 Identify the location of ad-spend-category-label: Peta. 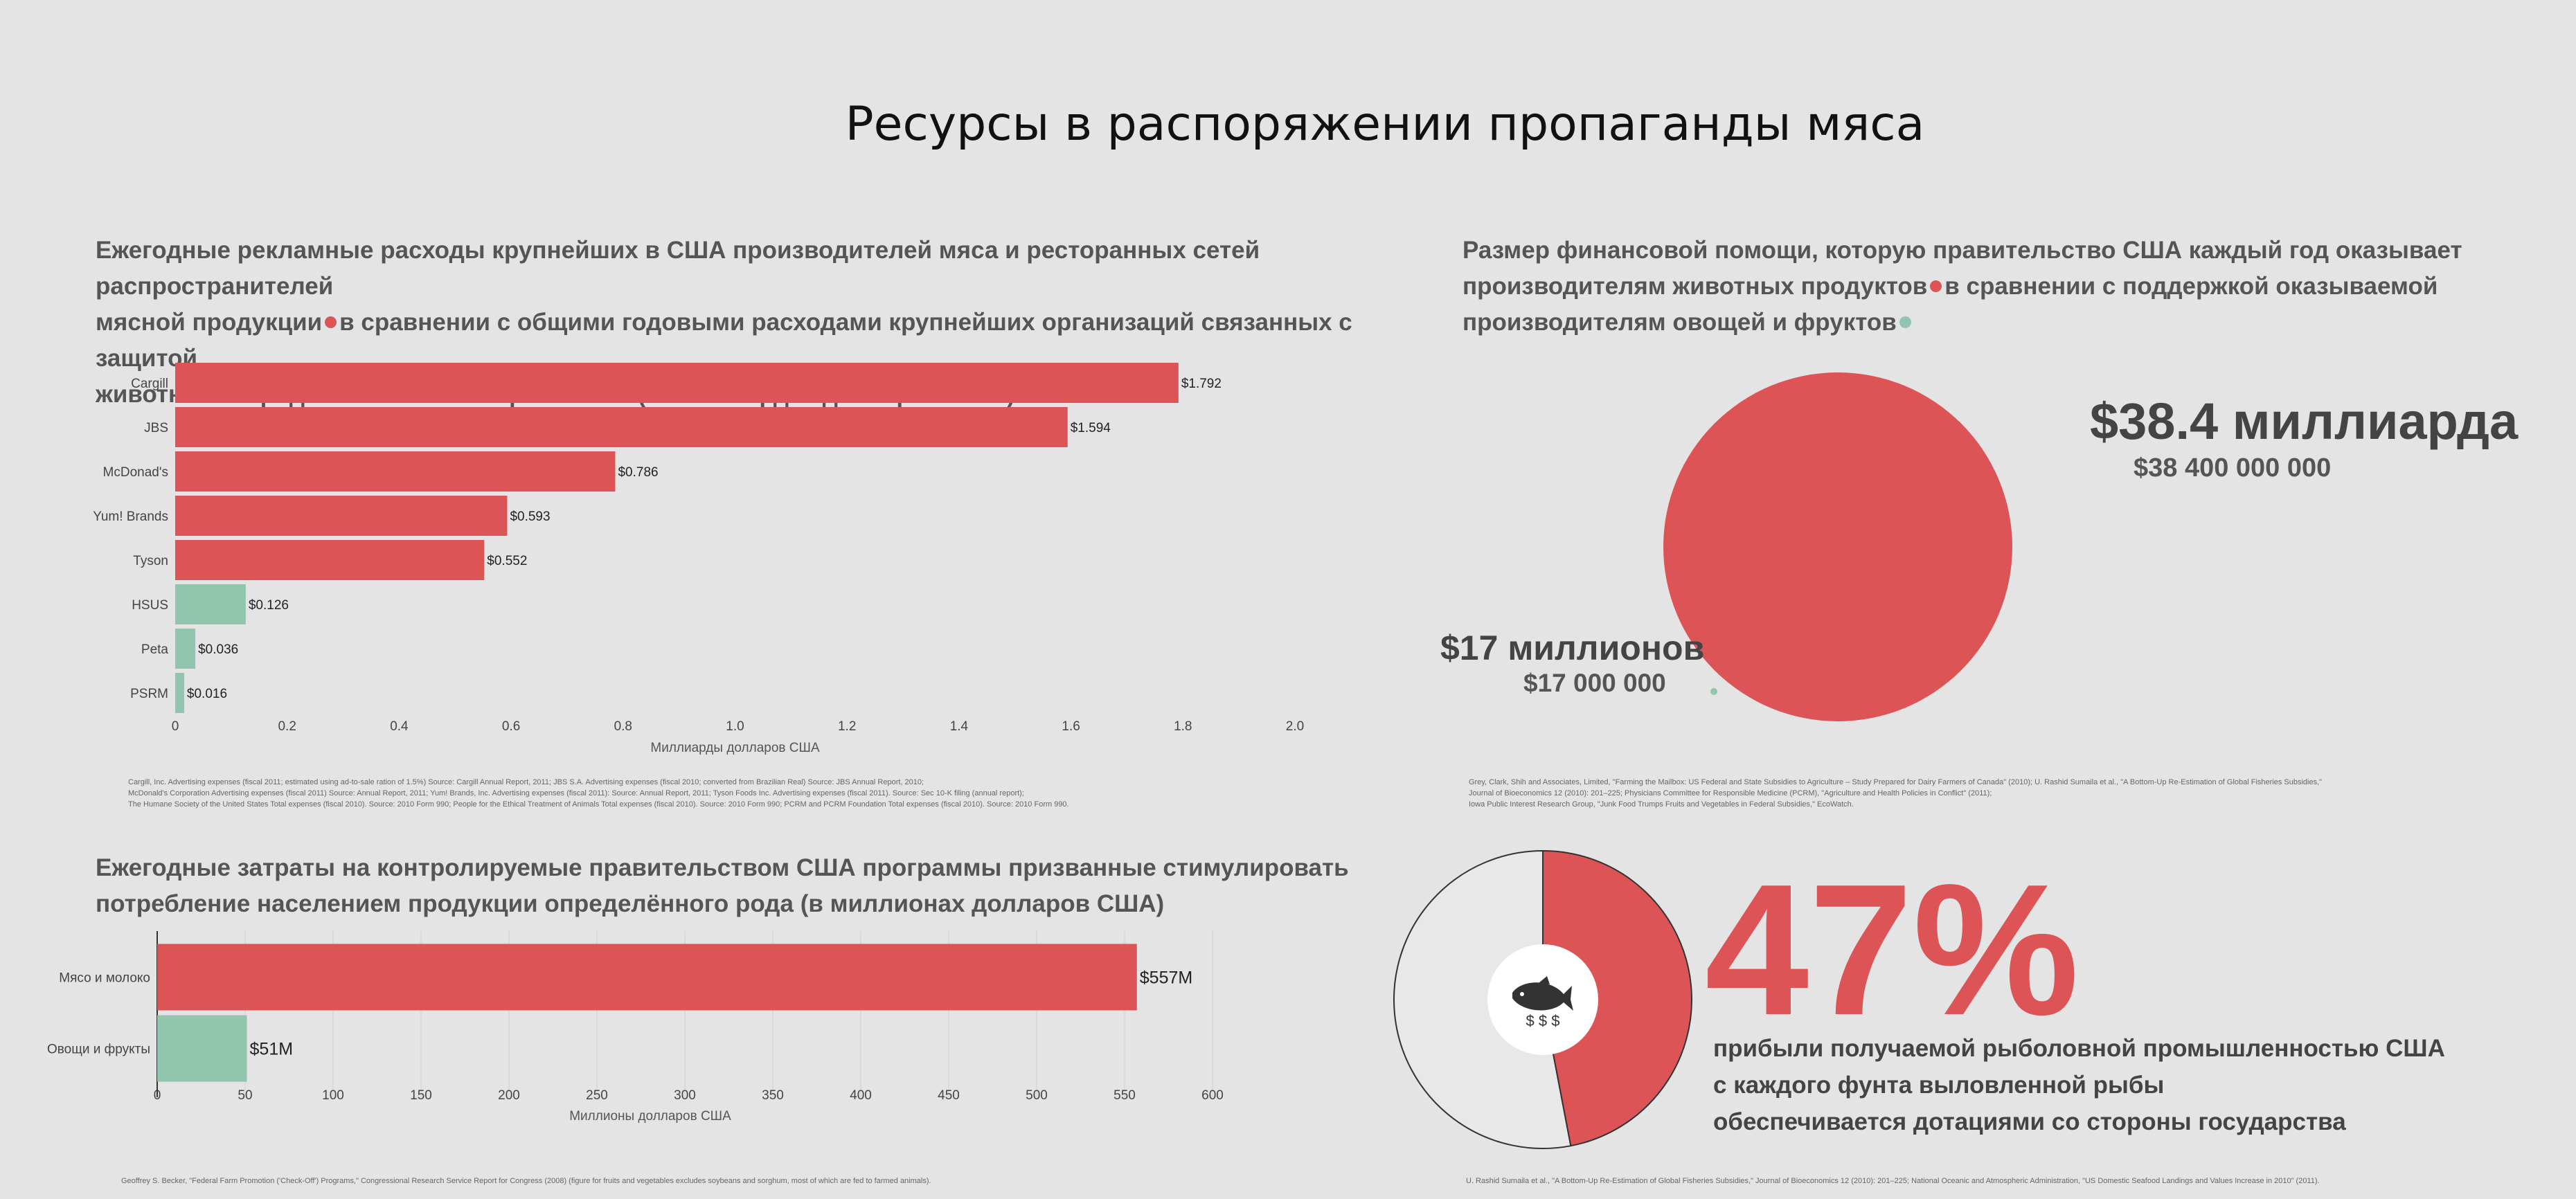
(155, 649).